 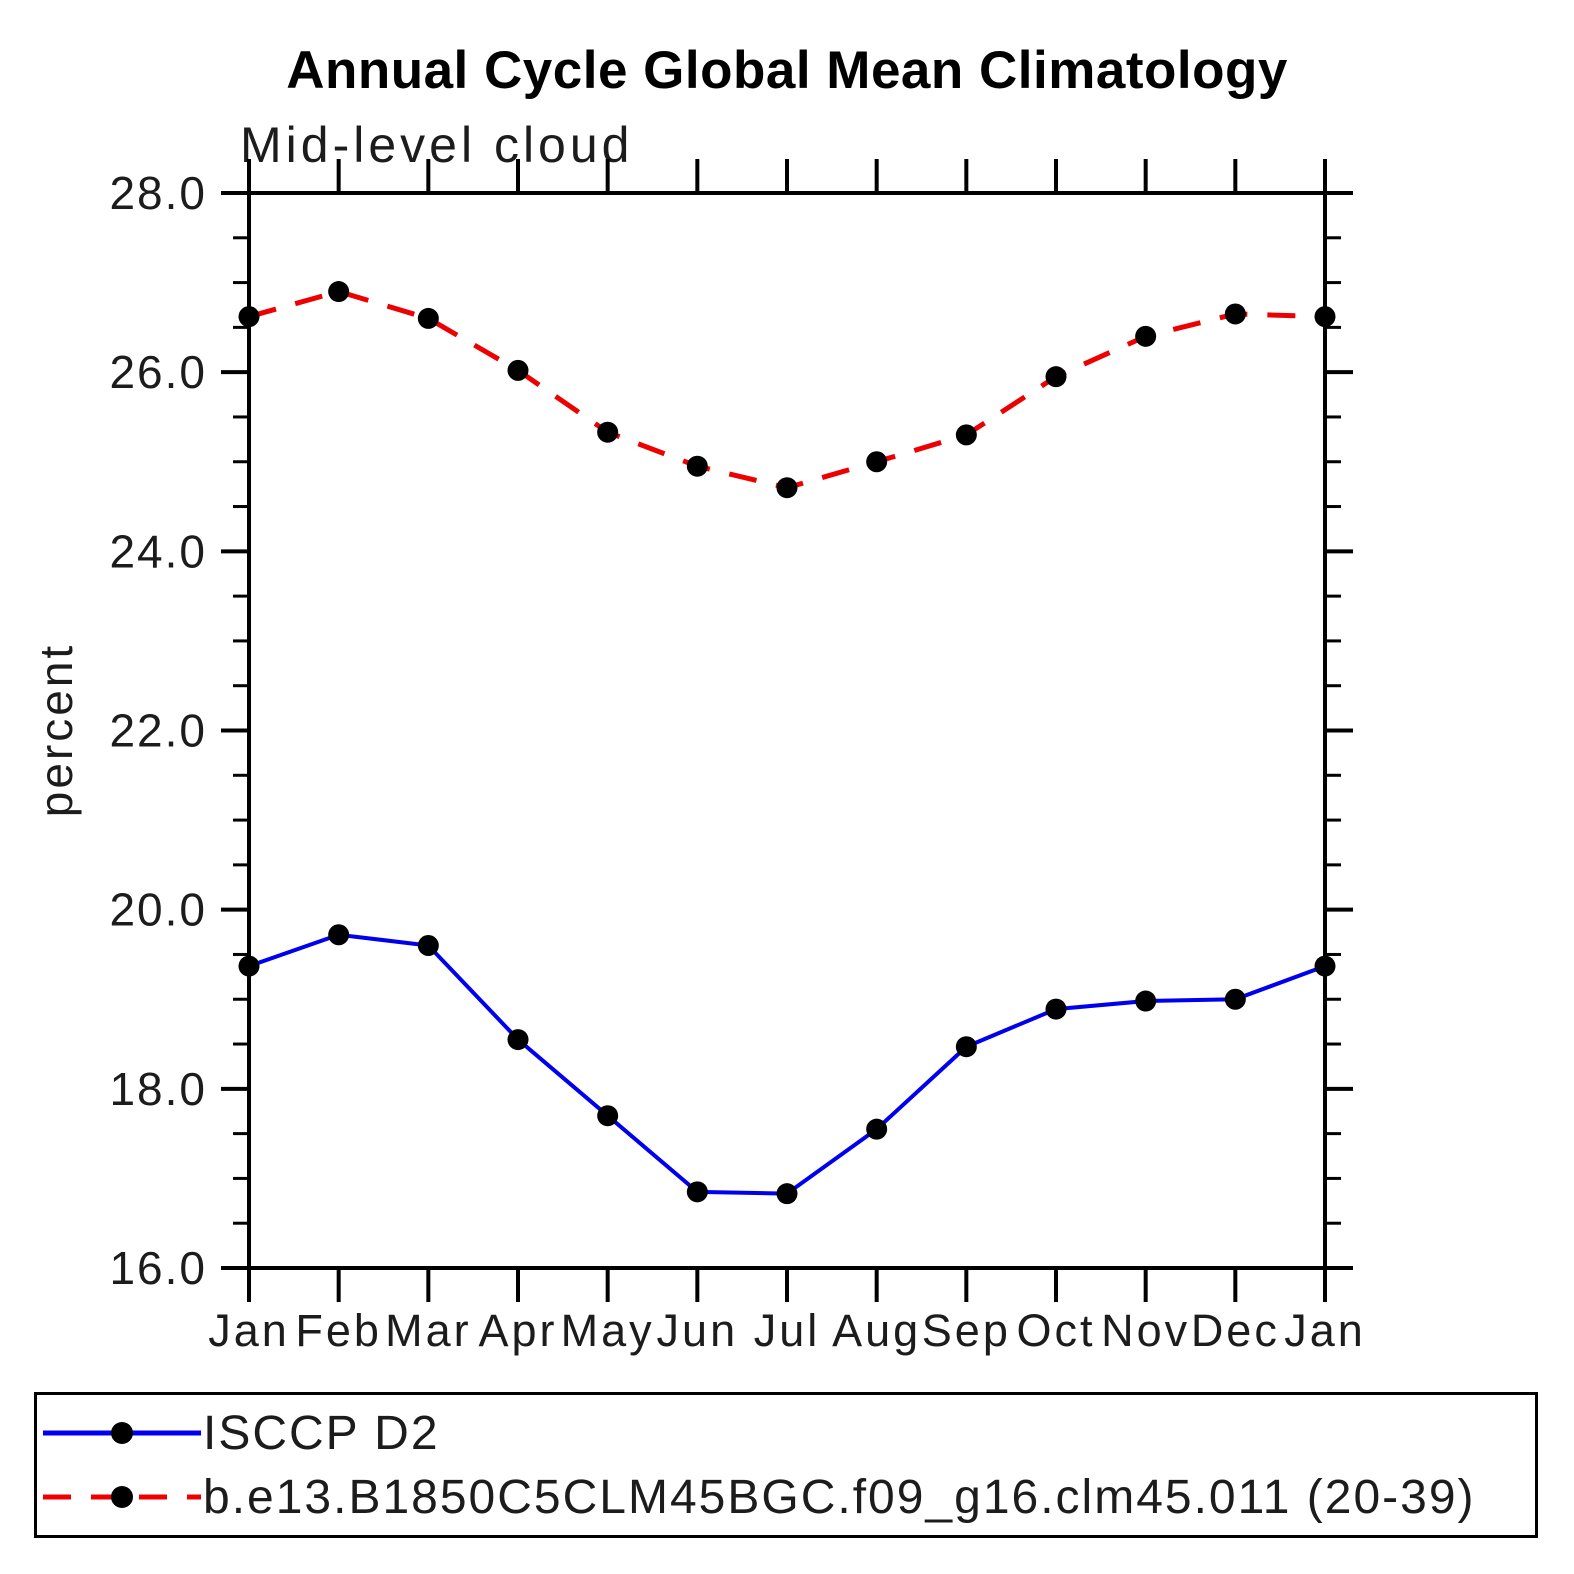 I want to click on data-point-series1-Dec, so click(x=1235, y=314).